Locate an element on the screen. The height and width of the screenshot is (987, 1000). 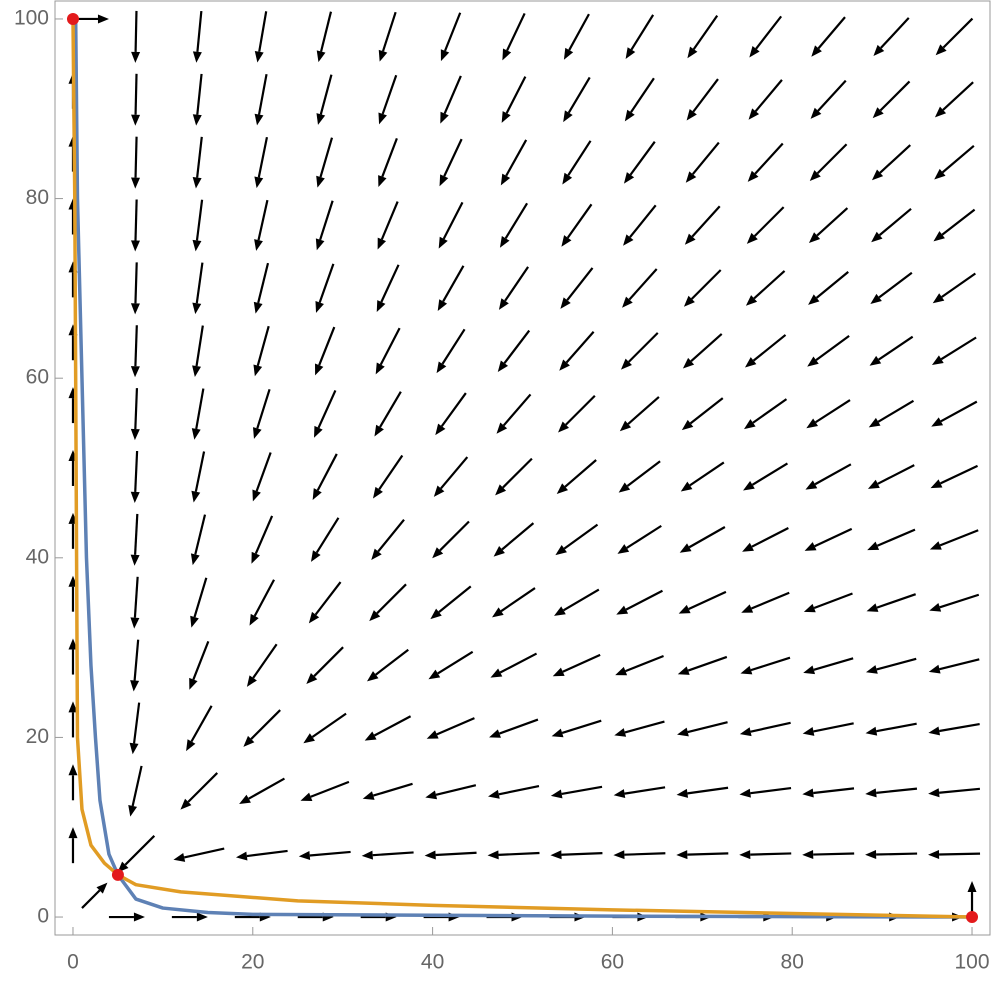
x-tick-label: 100 is located at coordinates (971, 962).